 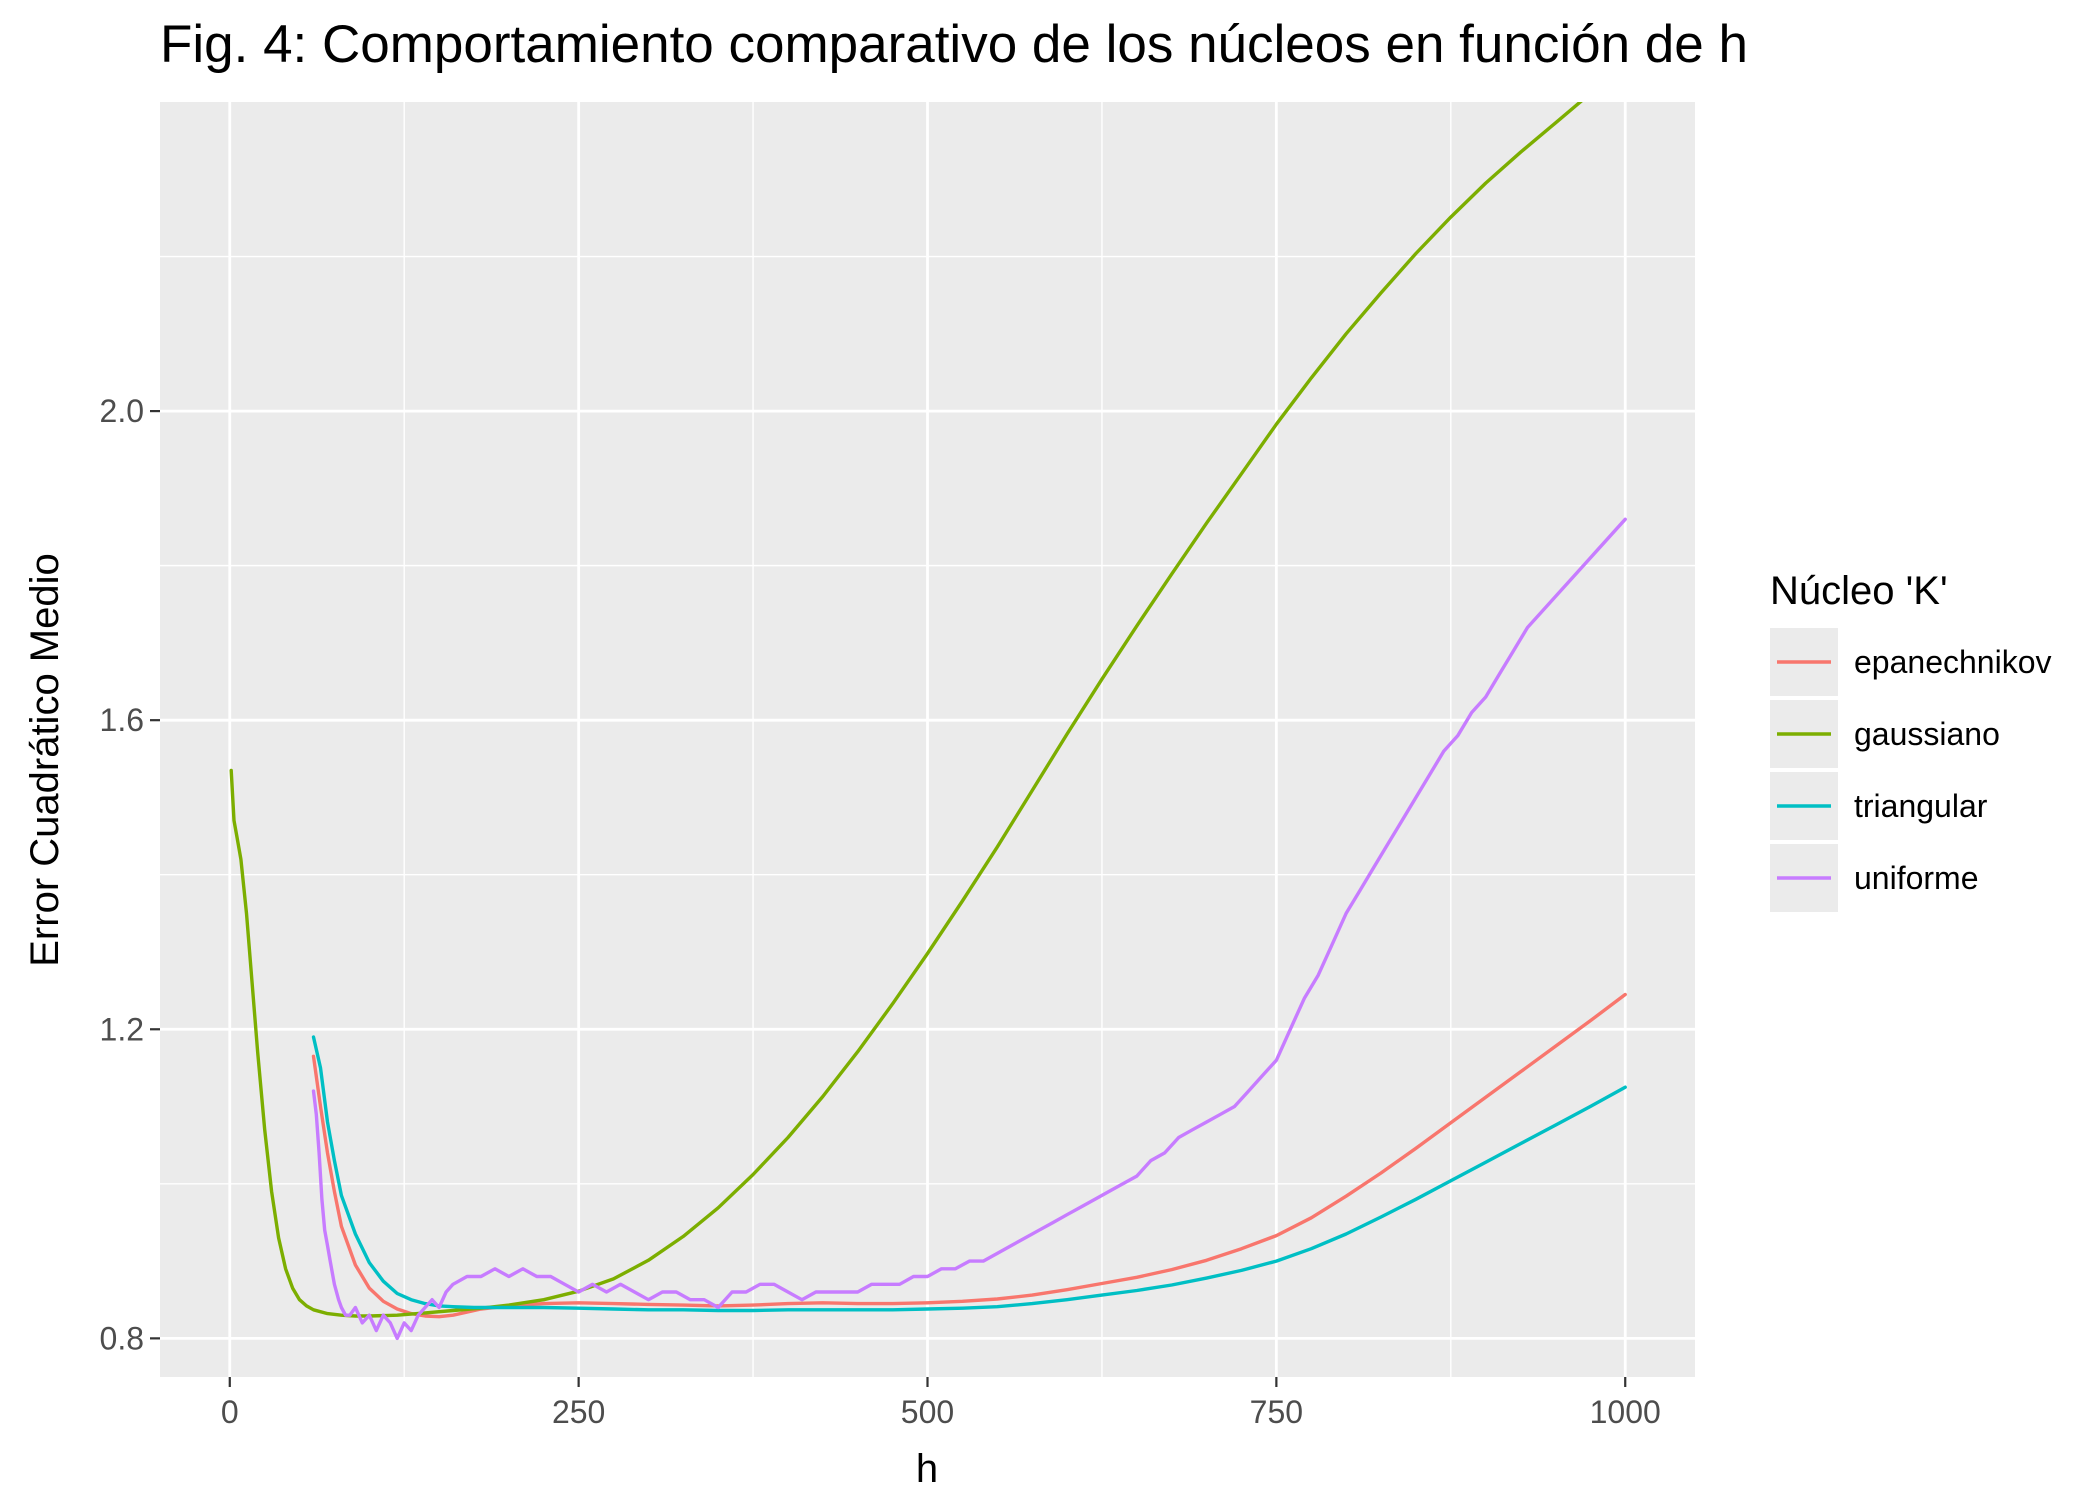 I want to click on y-tick-label: 0.8, so click(x=122, y=1338).